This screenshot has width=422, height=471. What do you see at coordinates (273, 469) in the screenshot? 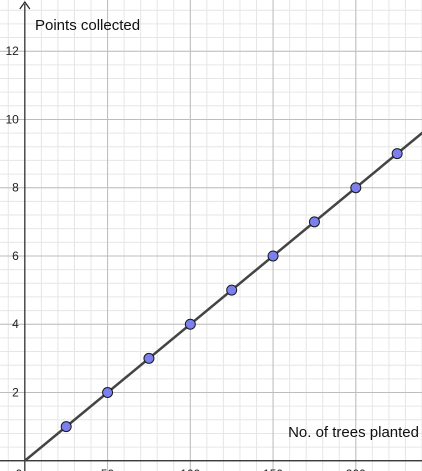
I see `x-tick-label: 150` at bounding box center [273, 469].